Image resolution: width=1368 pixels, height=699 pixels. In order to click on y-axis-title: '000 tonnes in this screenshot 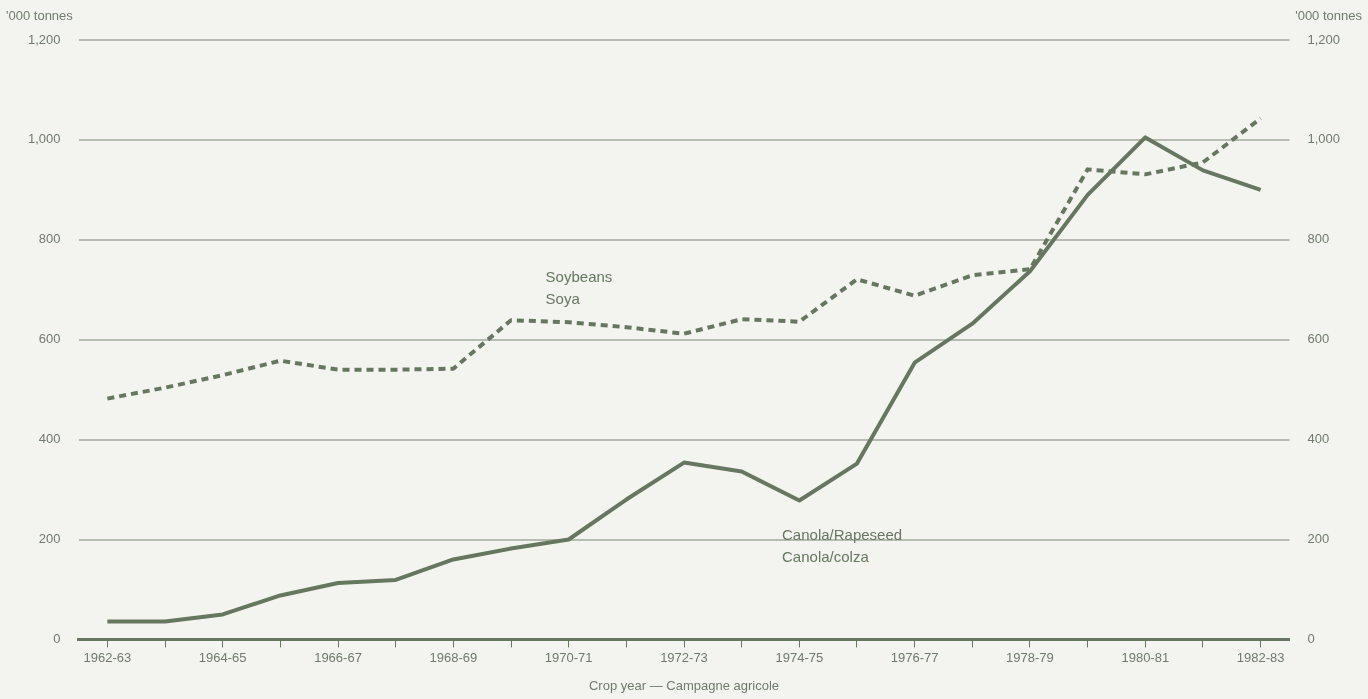, I will do `click(39, 15)`.